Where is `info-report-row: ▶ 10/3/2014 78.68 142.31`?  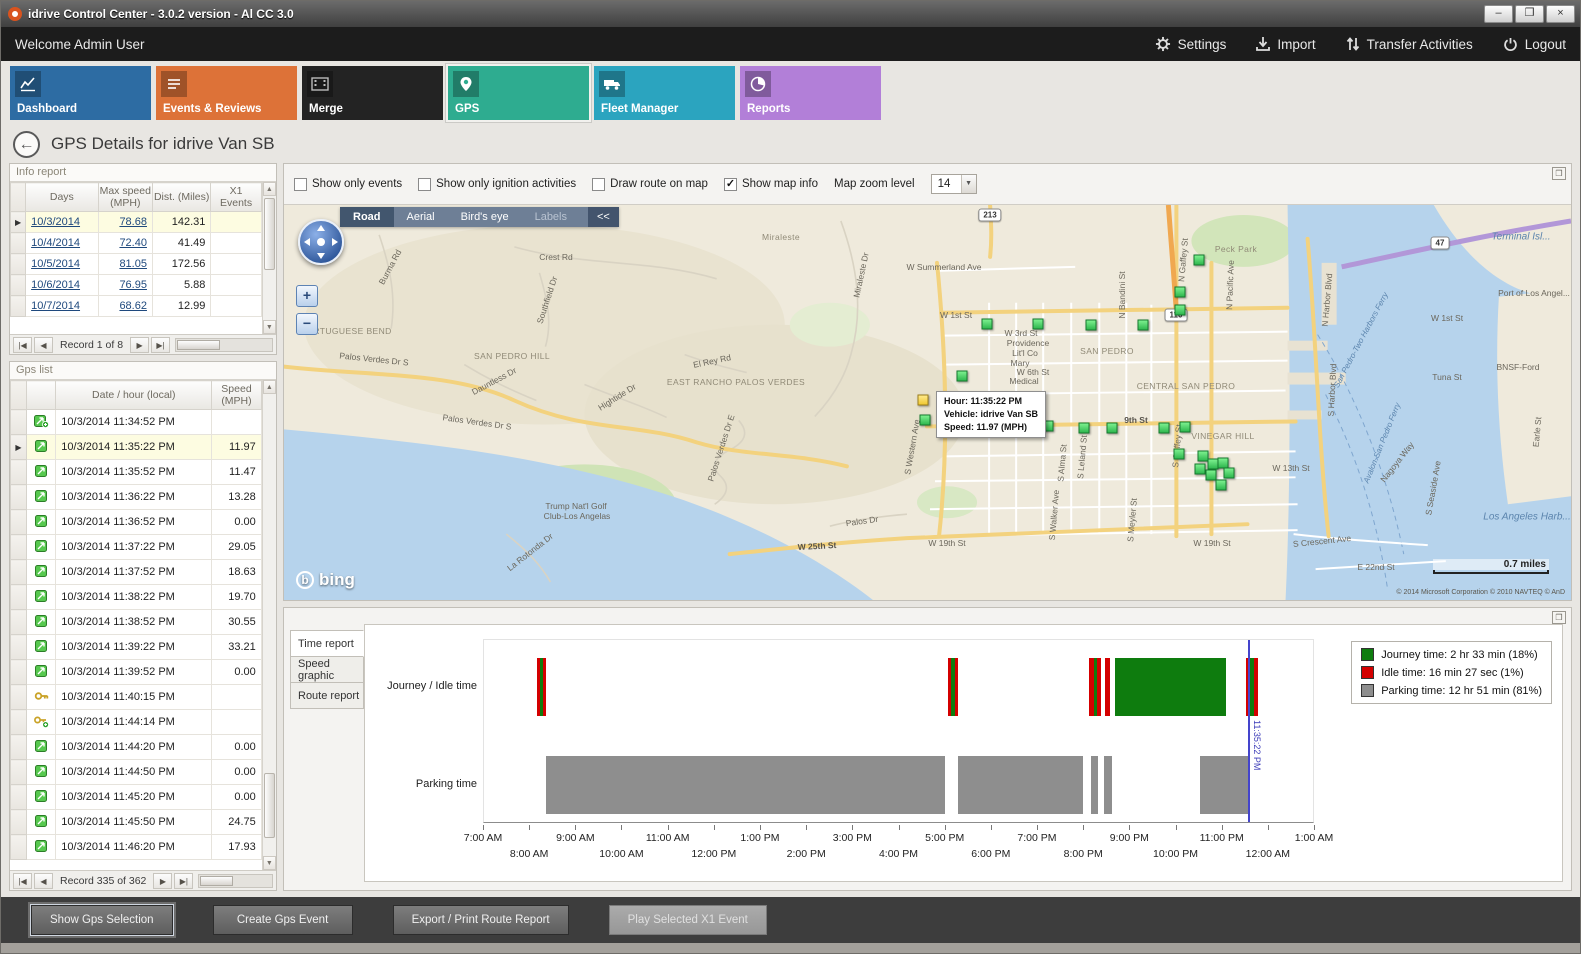
info-report-row: ▶ 10/3/2014 78.68 142.31 is located at coordinates (136, 222).